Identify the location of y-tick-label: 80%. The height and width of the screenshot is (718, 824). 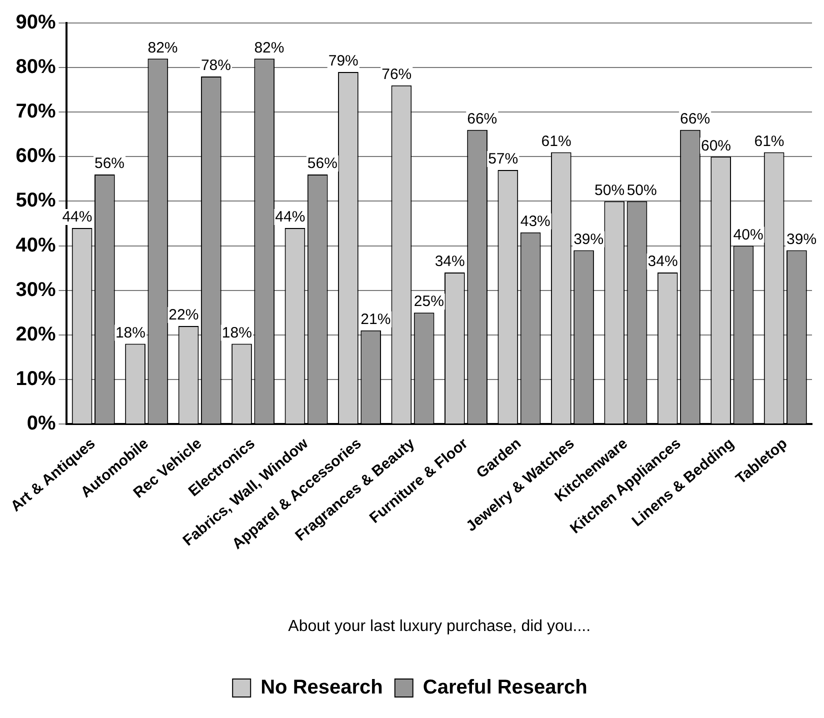
(36, 67).